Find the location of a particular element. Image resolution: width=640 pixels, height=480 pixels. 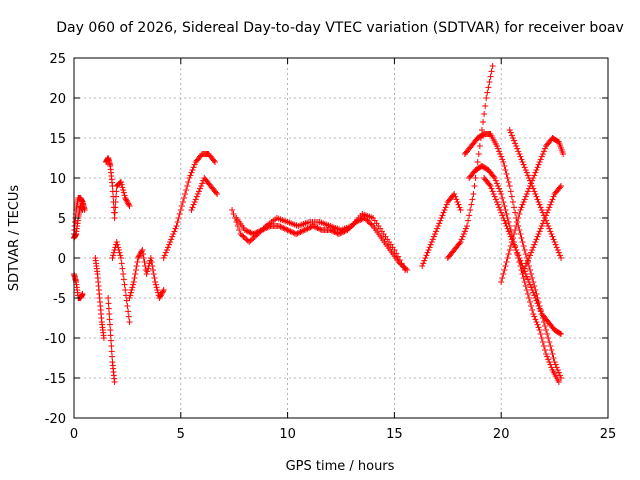

x-tick-label: 20 is located at coordinates (501, 434).